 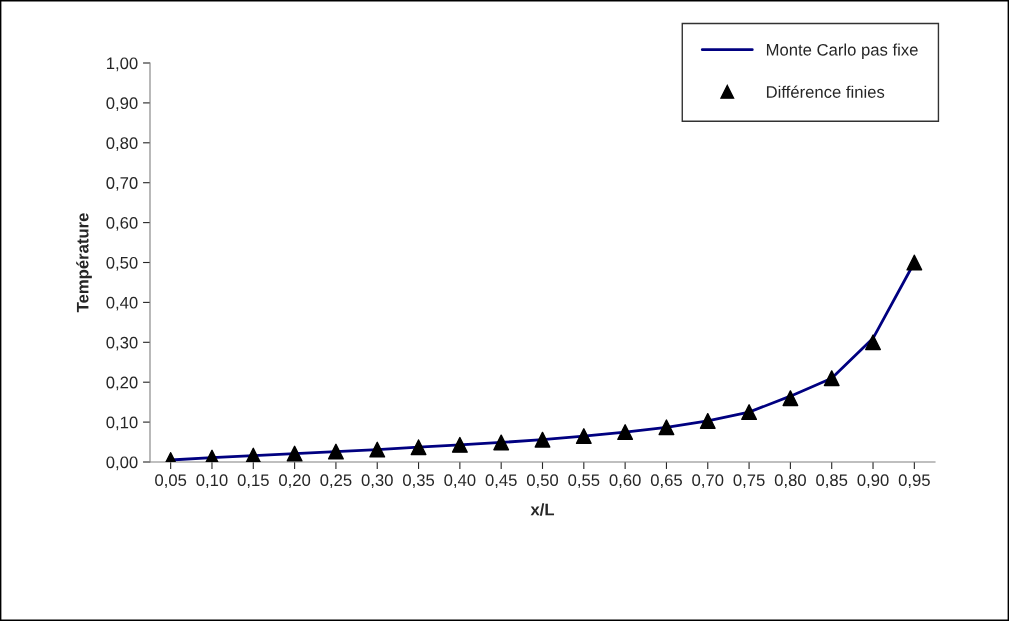 I want to click on x-tick-label: 0,75, so click(x=749, y=481).